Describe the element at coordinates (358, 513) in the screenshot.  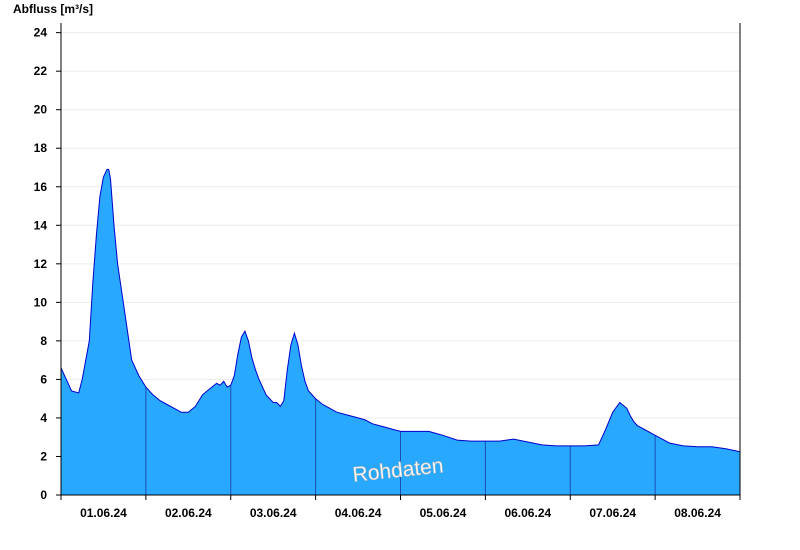
I see `x-tick-label-3: 04.06.24` at that location.